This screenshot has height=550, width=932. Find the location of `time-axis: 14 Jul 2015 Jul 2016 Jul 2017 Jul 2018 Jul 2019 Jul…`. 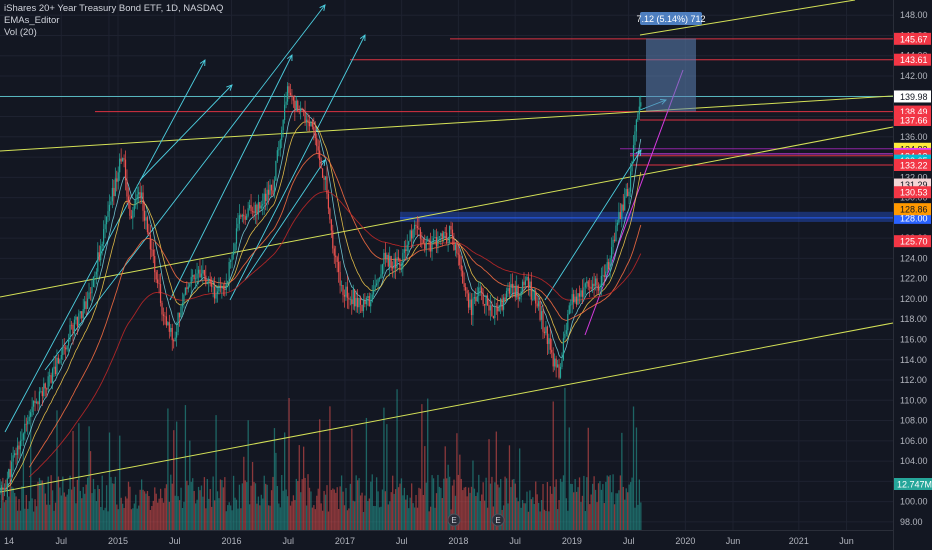

time-axis: 14 Jul 2015 Jul 2016 Jul 2017 Jul 2018 Jul 2019 Jul… is located at coordinates (429, 541).